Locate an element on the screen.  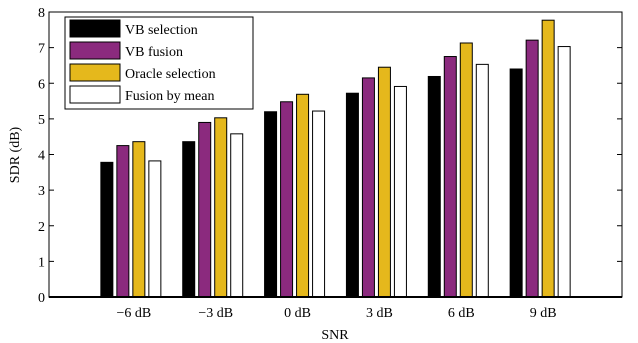
x-tick-label: 3 dB is located at coordinates (379, 313).